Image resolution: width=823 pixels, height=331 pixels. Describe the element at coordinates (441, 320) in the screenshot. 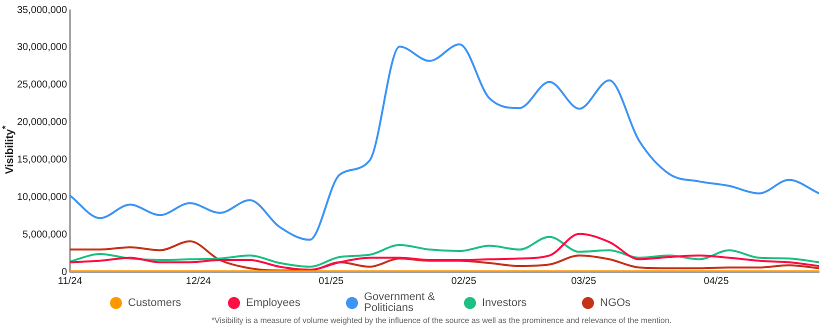

I see `text: *Visibility is a measure of volume weighted by the influence of the source as well as the prominence and relevance of the mention.` at that location.